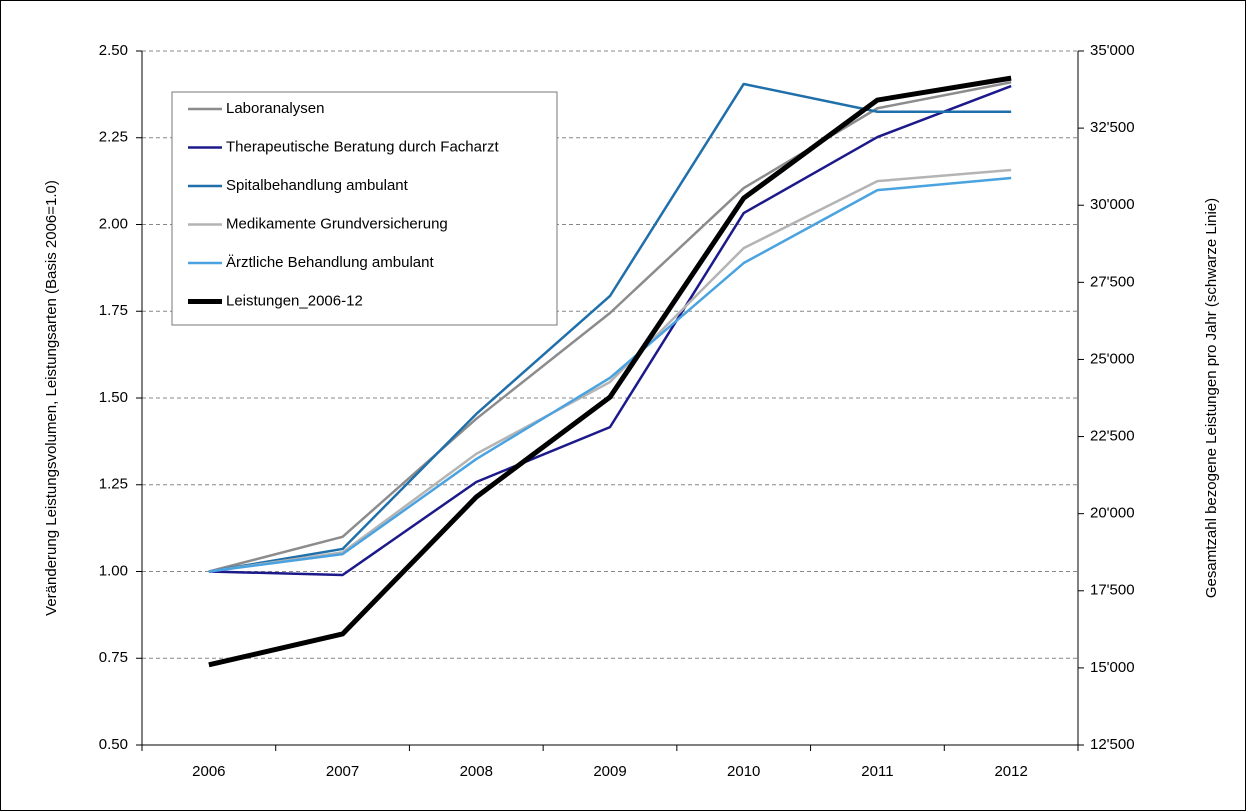 Image resolution: width=1247 pixels, height=812 pixels. I want to click on legend-box, so click(364, 208).